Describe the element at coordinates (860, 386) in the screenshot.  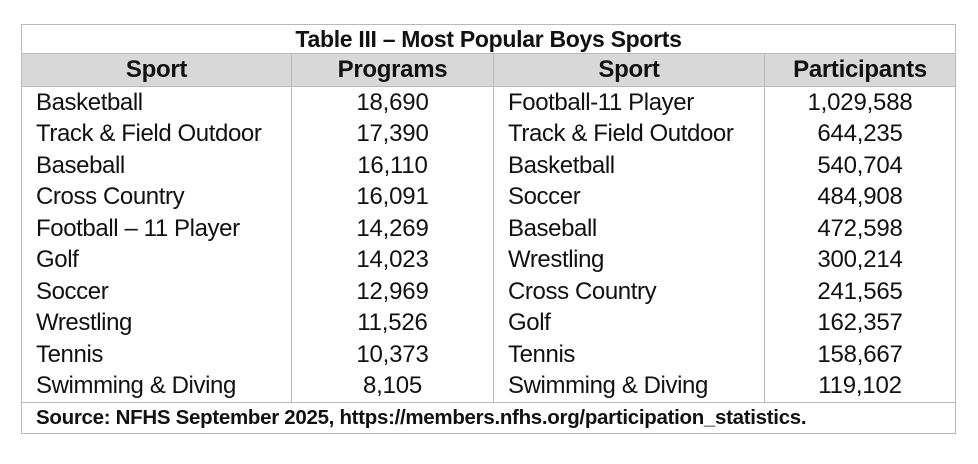
I see `participants-value-cell: 119,102` at that location.